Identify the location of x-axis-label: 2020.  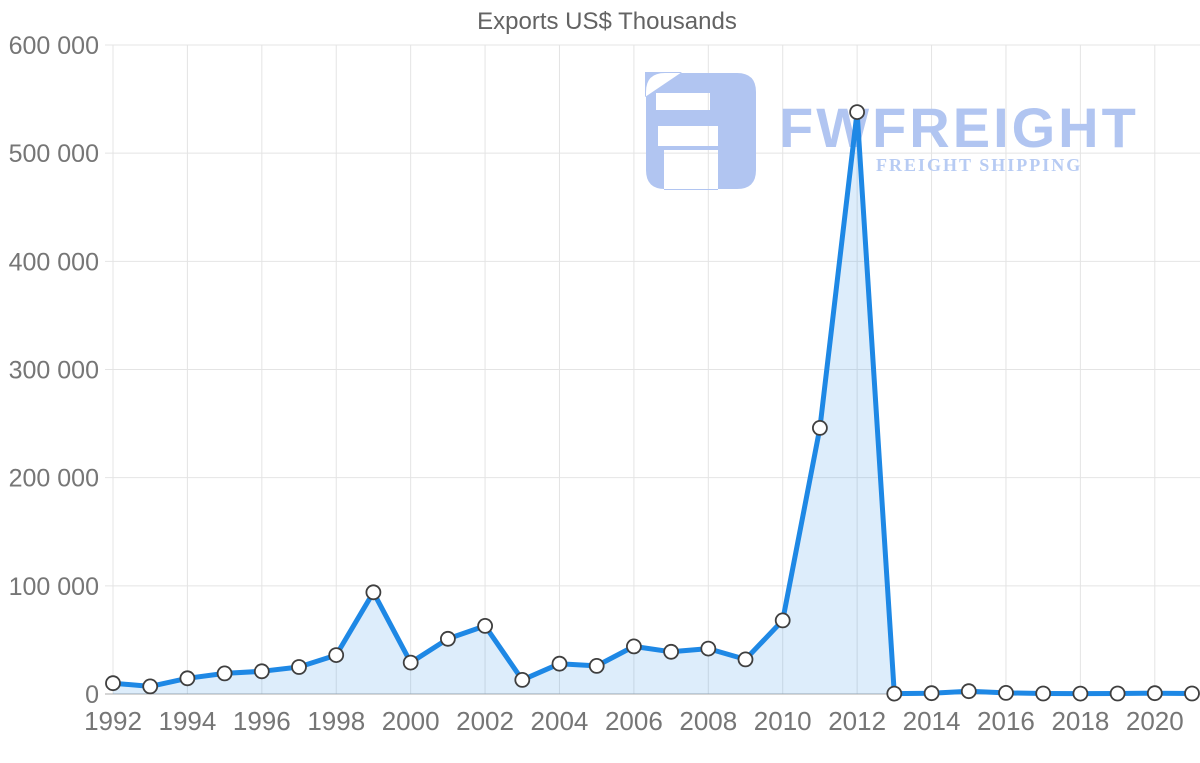
(1155, 721).